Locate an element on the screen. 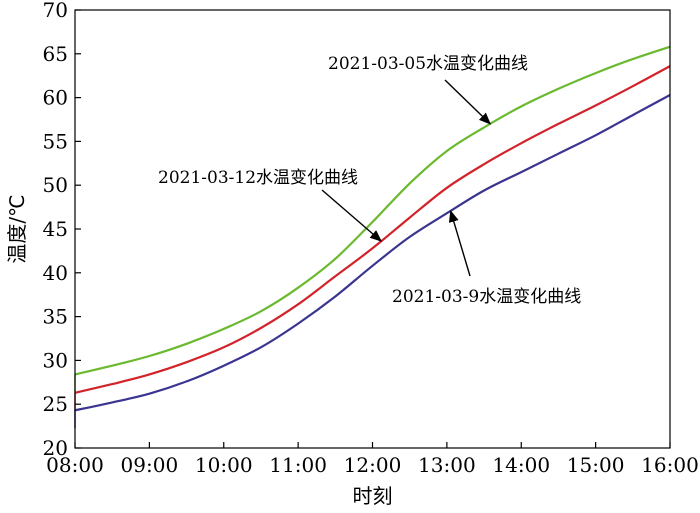  y-tick-label: 55 is located at coordinates (55, 141).